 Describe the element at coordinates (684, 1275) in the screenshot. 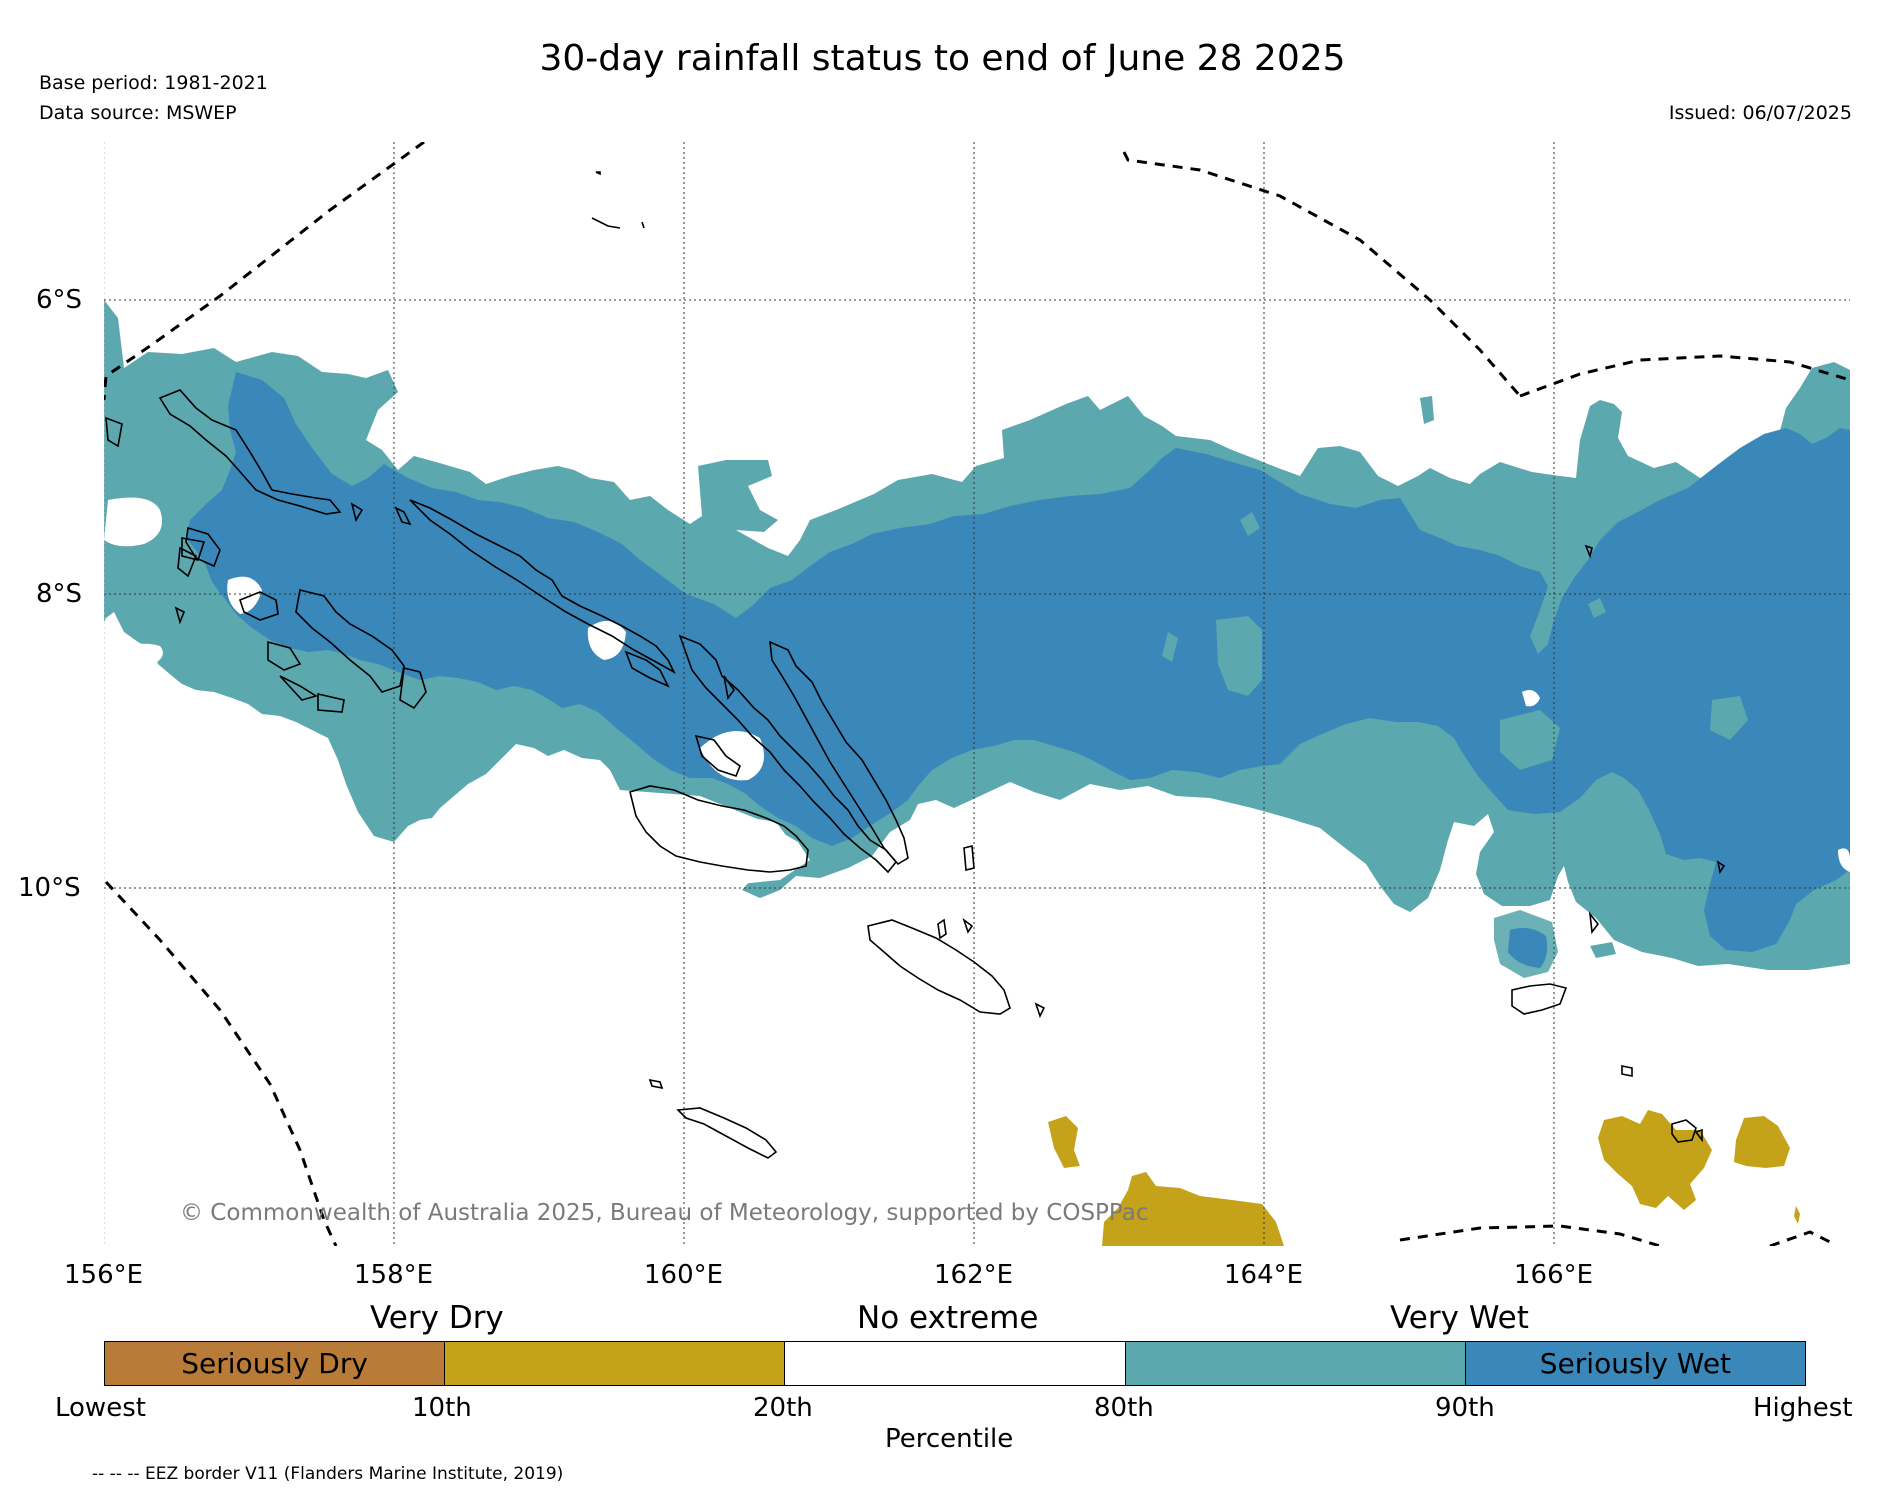

I see `lon-label-160e: 160°E` at that location.